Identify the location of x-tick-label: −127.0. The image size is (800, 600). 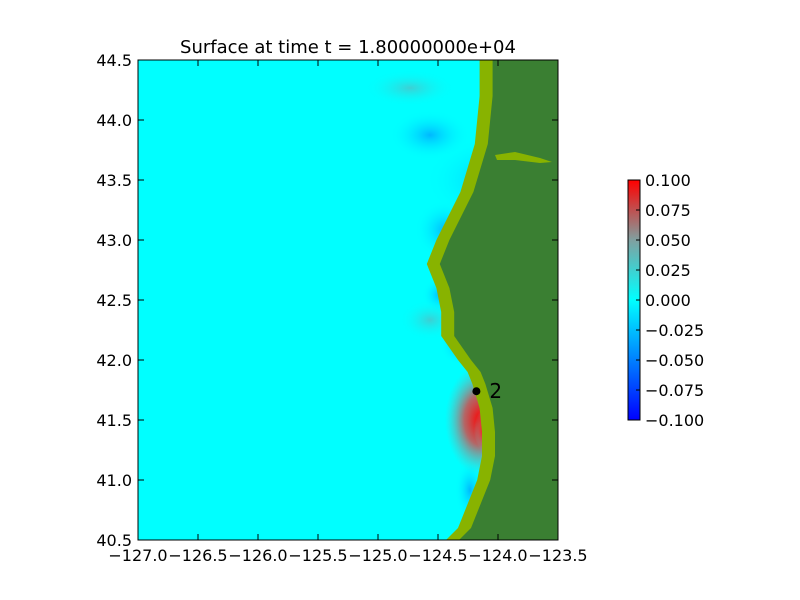
(137, 555).